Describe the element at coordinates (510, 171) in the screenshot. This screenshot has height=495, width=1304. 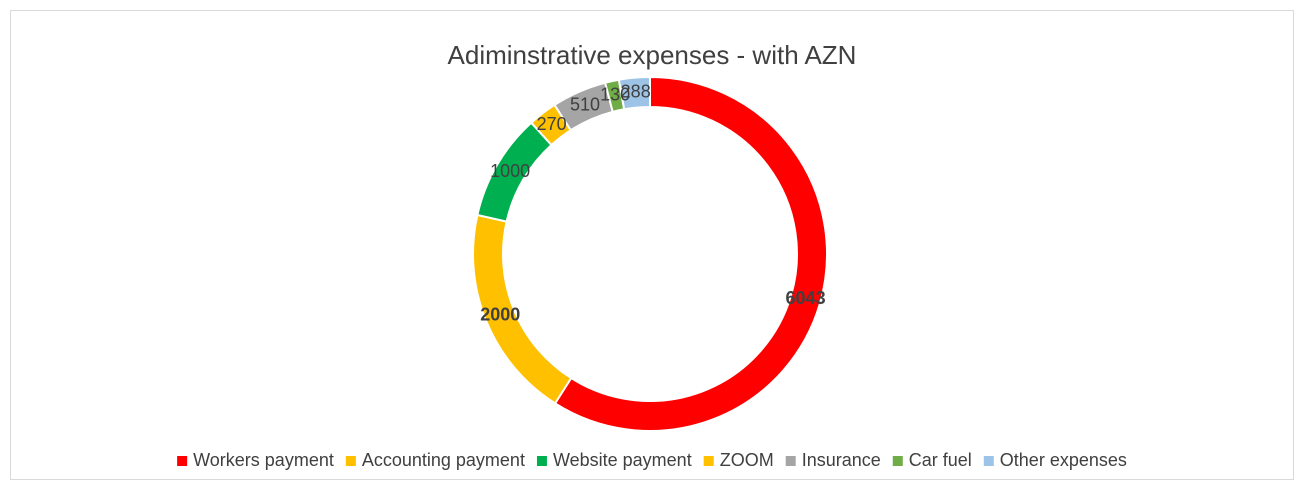
I see `data-label: 1000` at that location.